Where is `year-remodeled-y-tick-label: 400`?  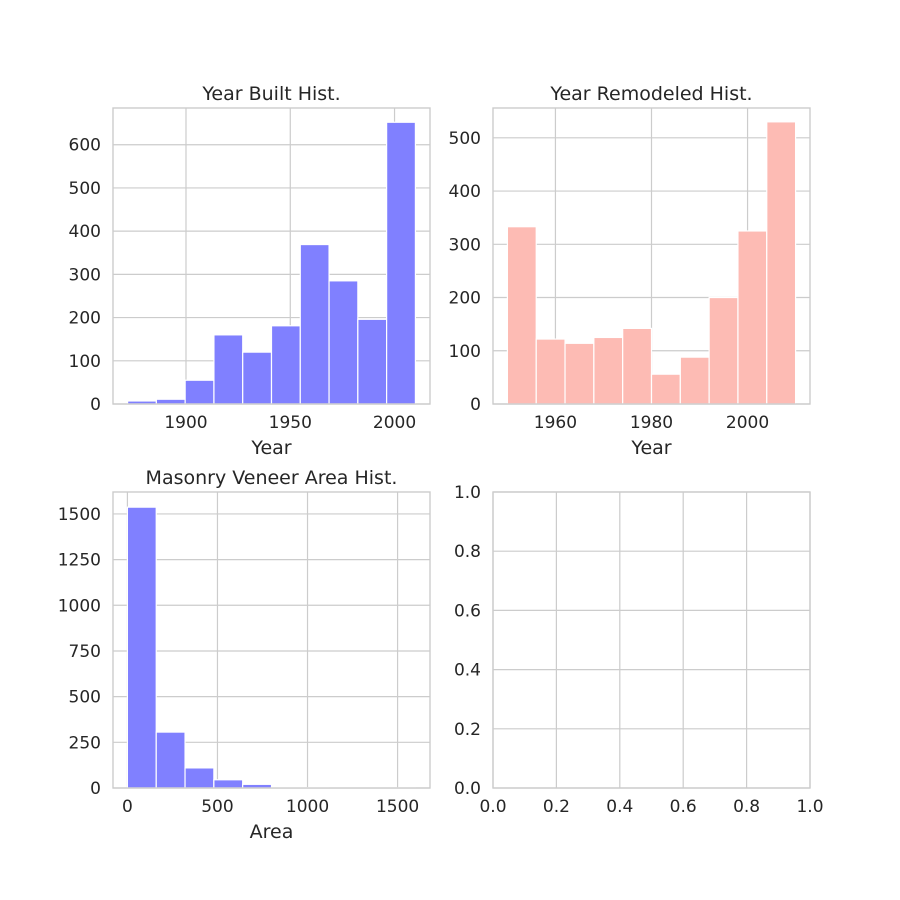 year-remodeled-y-tick-label: 400 is located at coordinates (465, 192).